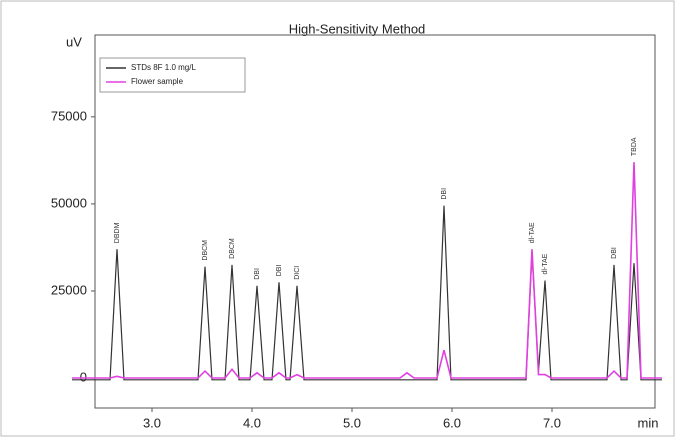 Image resolution: width=675 pixels, height=437 pixels. What do you see at coordinates (352, 422) in the screenshot?
I see `x-tick-label: 5.0` at bounding box center [352, 422].